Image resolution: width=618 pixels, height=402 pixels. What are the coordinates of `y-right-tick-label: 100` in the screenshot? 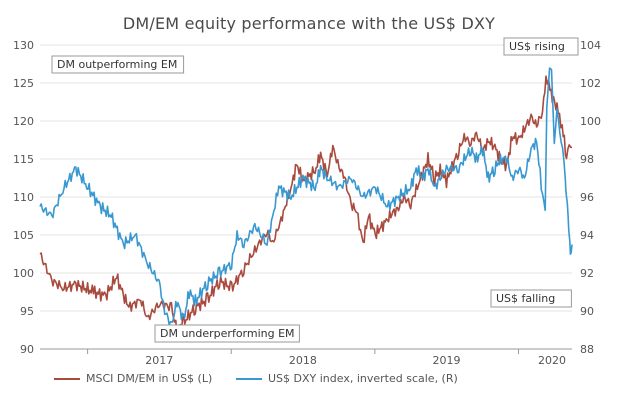 It's located at (590, 121).